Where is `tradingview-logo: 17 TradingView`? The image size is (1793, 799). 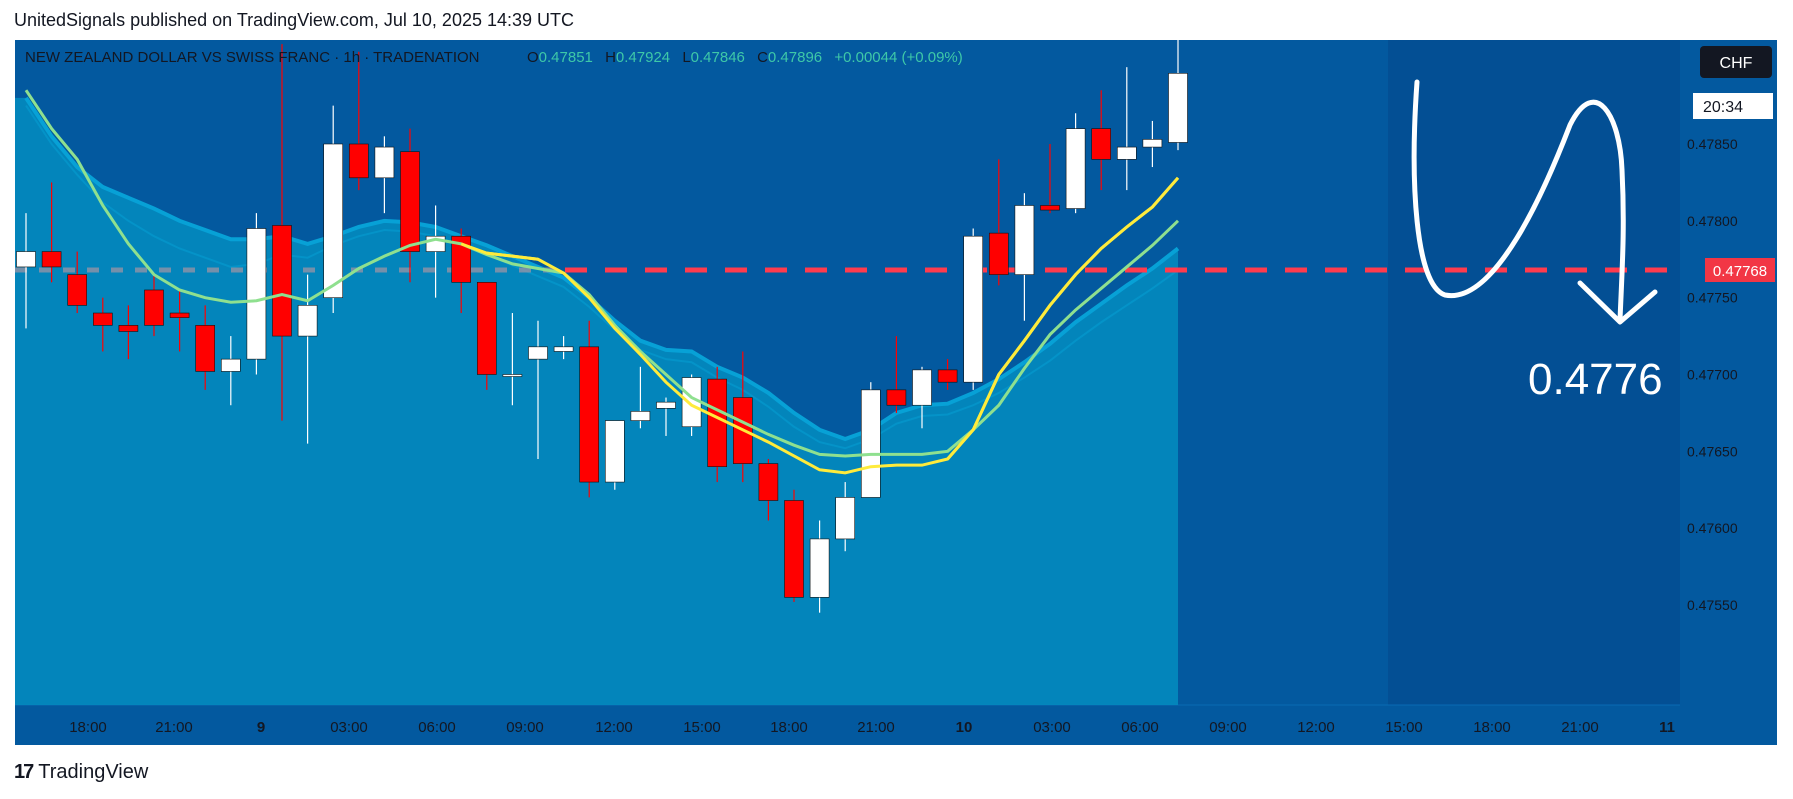 tradingview-logo: 17 TradingView is located at coordinates (81, 772).